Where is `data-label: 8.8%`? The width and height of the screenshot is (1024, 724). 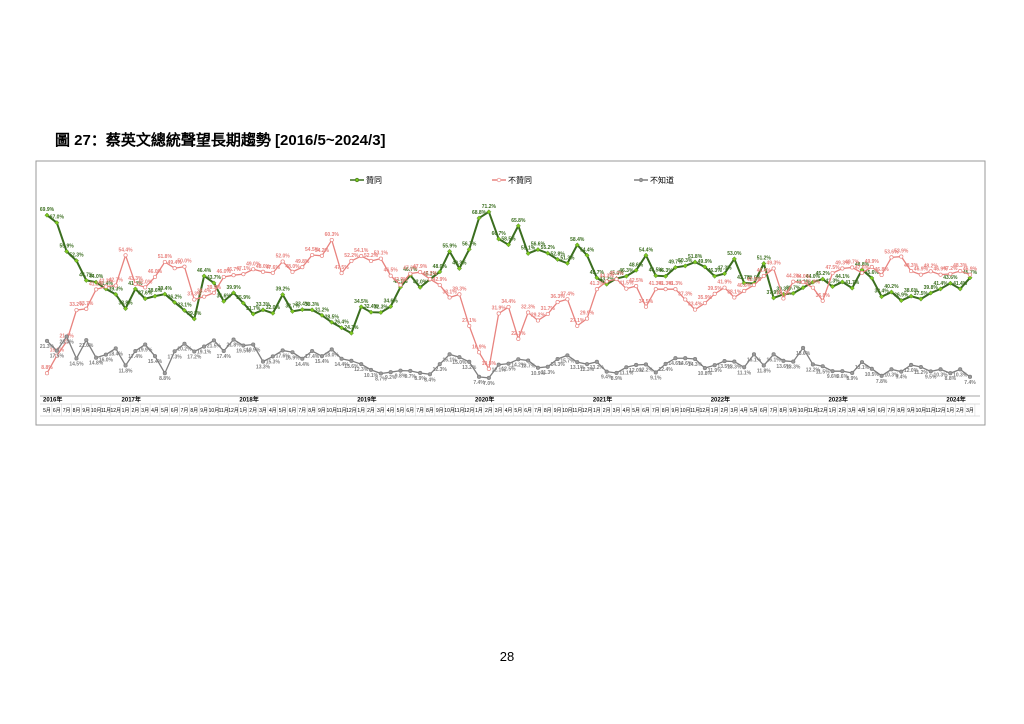 data-label: 8.8% is located at coordinates (47, 368).